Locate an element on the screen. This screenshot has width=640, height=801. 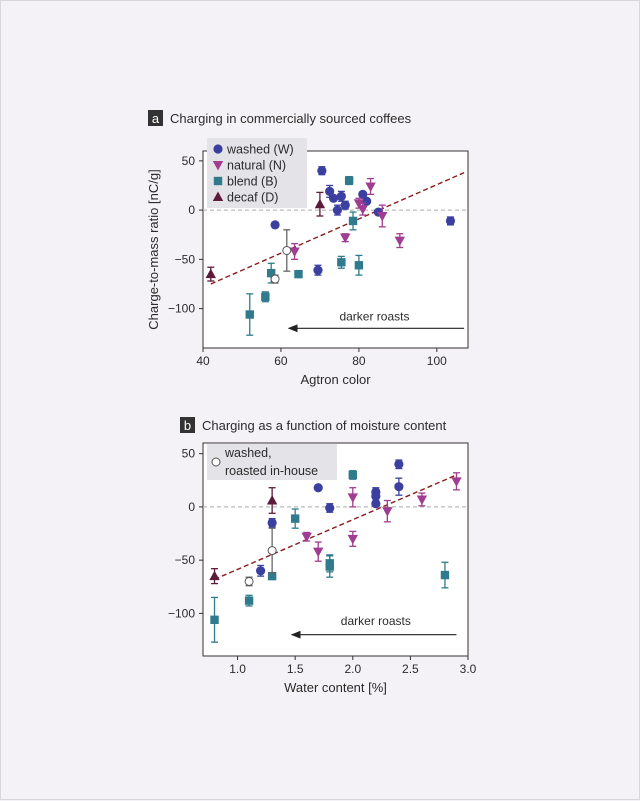
y-tick-label: 0 is located at coordinates (191, 210).